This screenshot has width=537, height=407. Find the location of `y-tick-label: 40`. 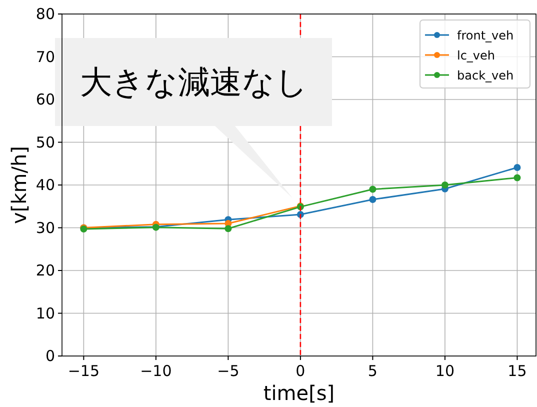

y-tick-label: 40 is located at coordinates (45, 185).